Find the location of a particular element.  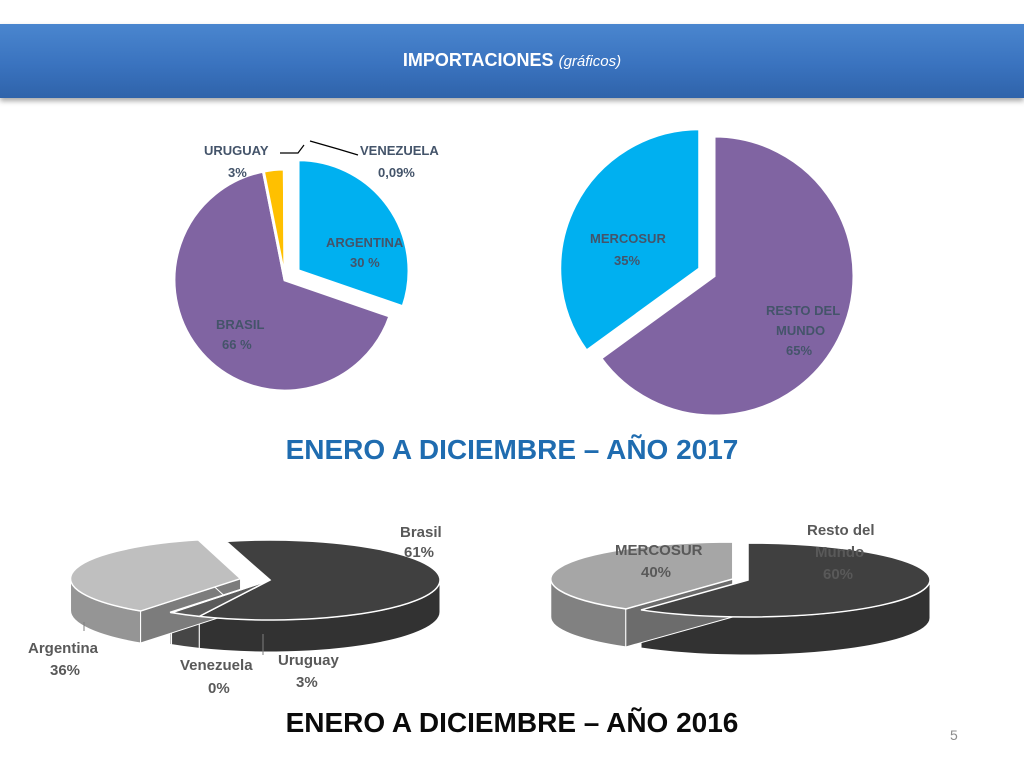

label-brasil-2016-value: 61% is located at coordinates (419, 552).